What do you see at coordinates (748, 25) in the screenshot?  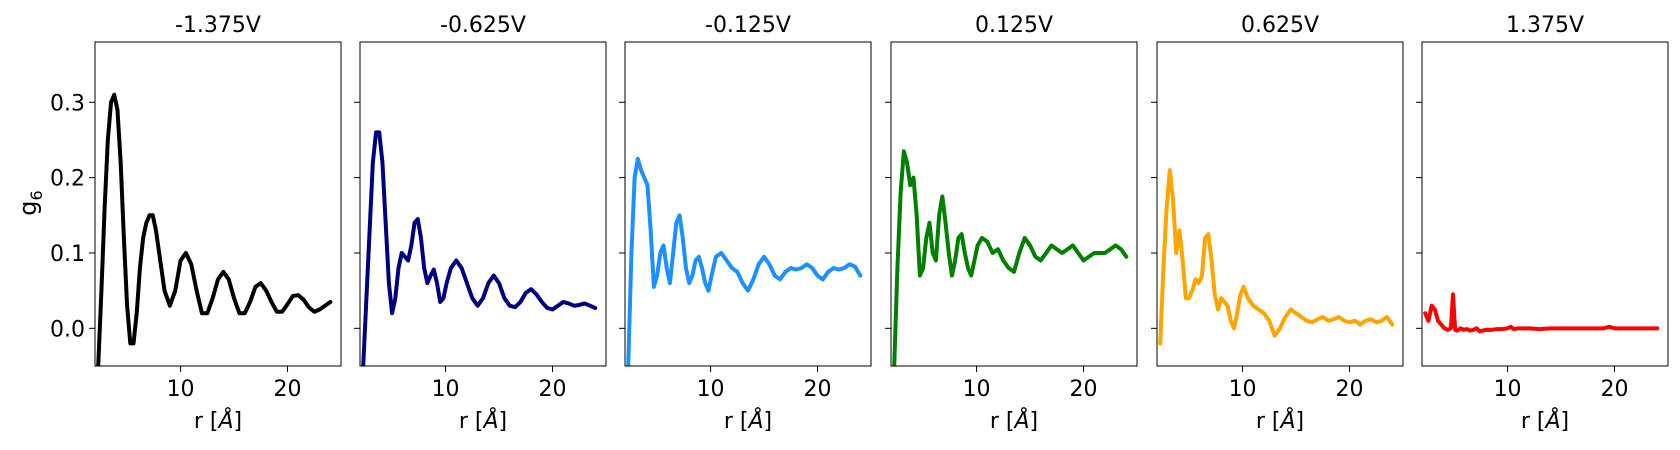 I see `panel-title: -0.125V` at bounding box center [748, 25].